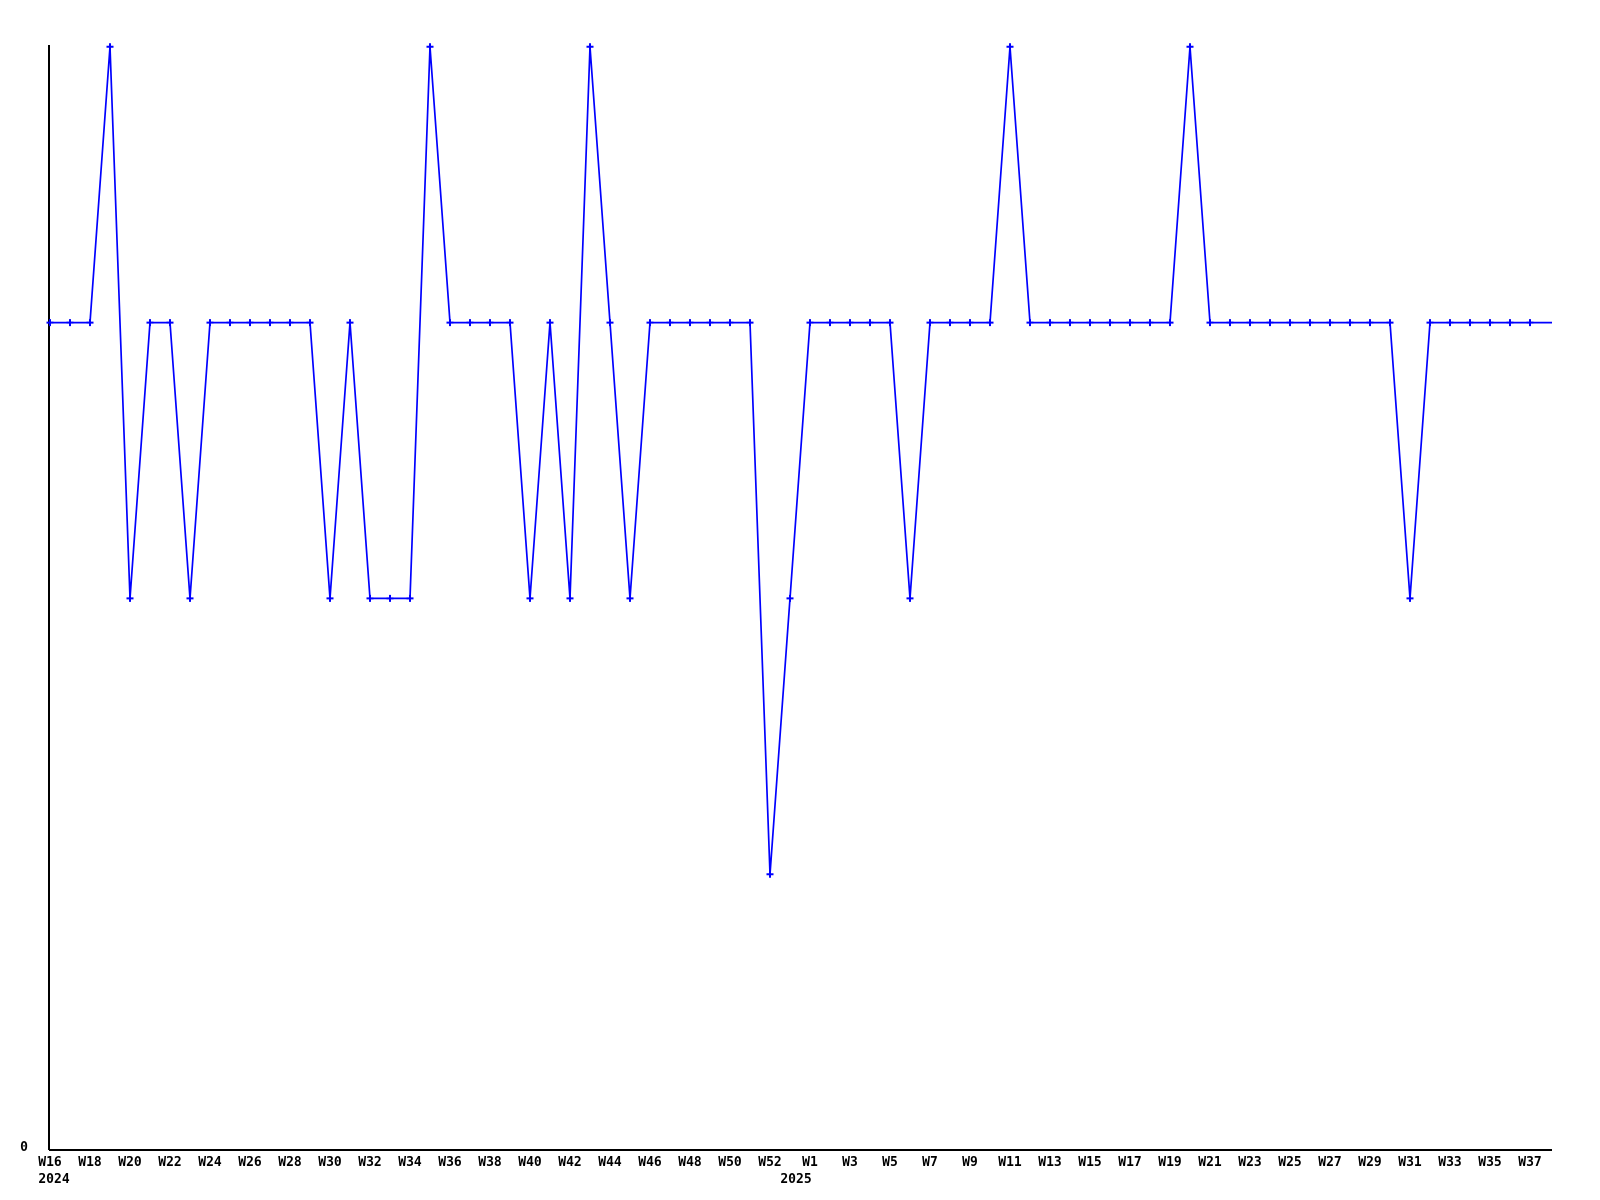 This screenshot has height=1200, width=1600. I want to click on x-tick-label: W19, so click(1169, 1162).